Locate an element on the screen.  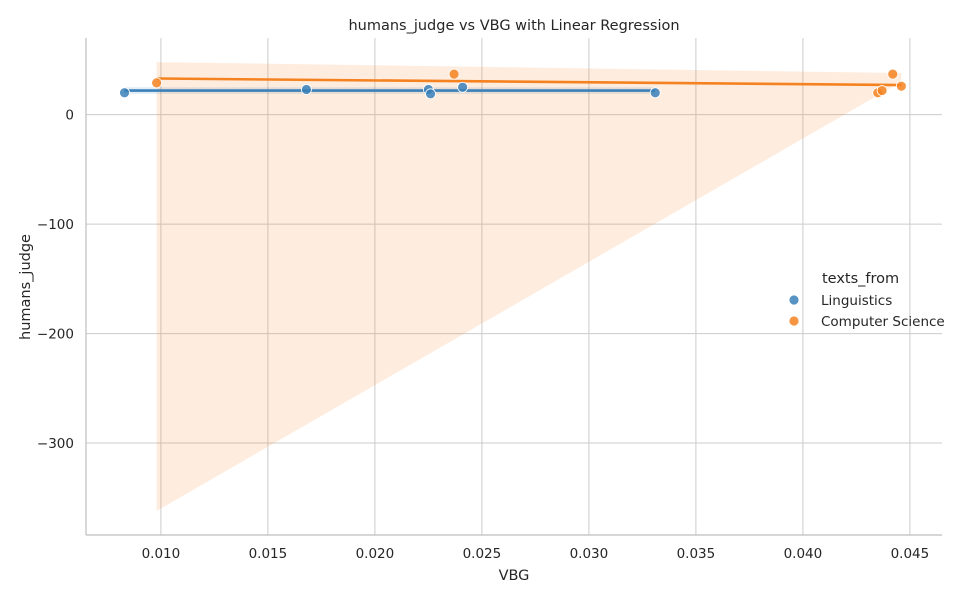
data-points is located at coordinates (513, 84).